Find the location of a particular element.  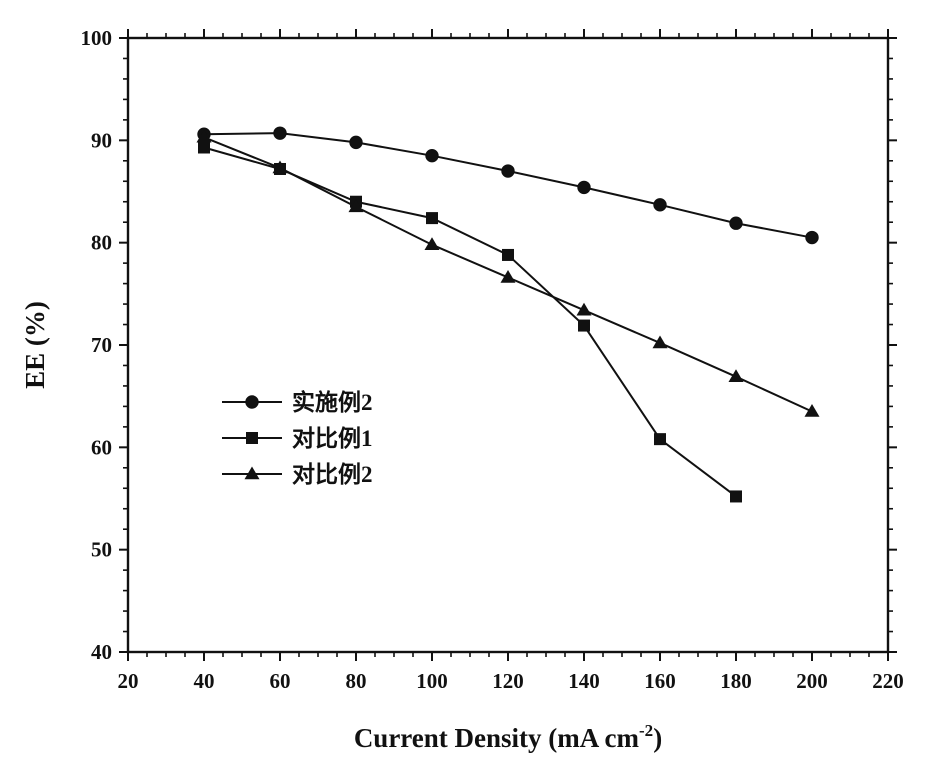

series-line is located at coordinates (508, 185).